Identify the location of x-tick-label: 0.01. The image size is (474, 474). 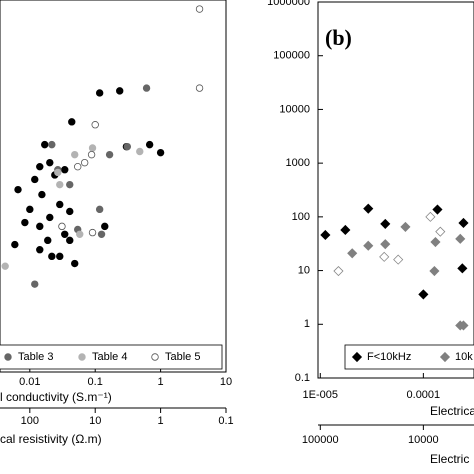
(29, 382).